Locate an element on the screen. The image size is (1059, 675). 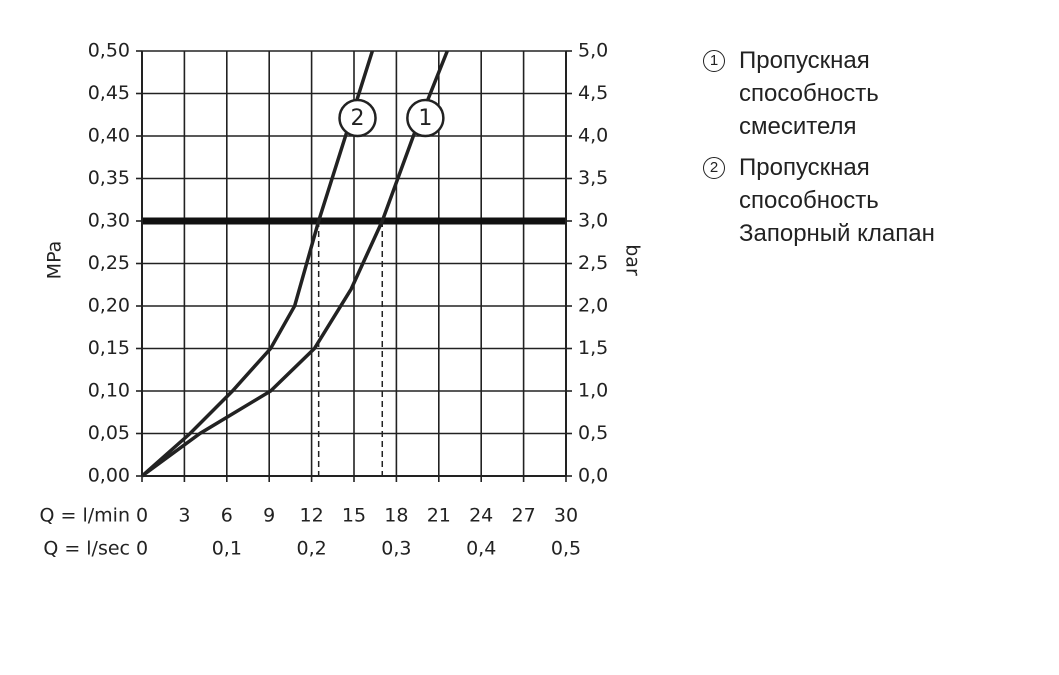
x2-axis-label: Q = l/sec is located at coordinates (86, 549).